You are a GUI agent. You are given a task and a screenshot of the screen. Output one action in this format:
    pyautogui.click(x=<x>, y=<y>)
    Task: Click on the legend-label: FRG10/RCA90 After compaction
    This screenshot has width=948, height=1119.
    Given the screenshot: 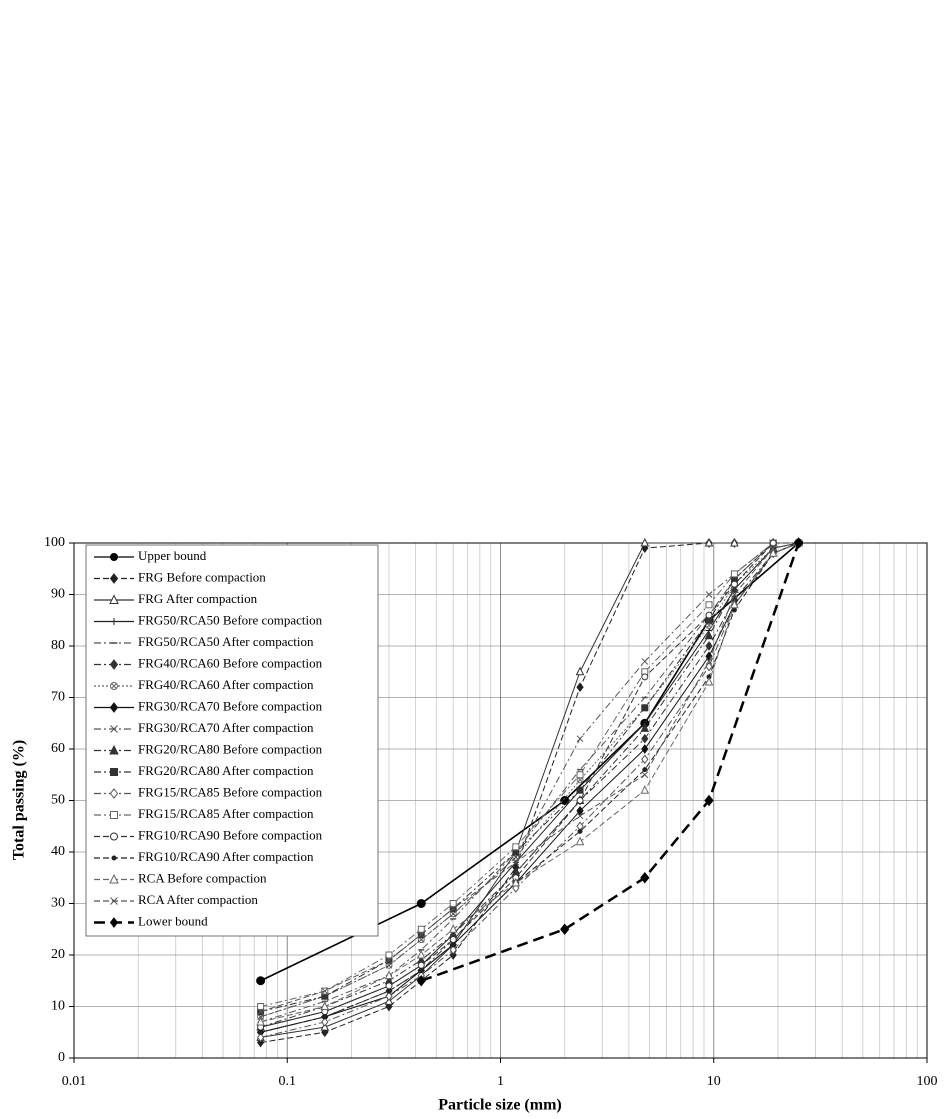 What is the action you would take?
    pyautogui.click(x=226, y=856)
    